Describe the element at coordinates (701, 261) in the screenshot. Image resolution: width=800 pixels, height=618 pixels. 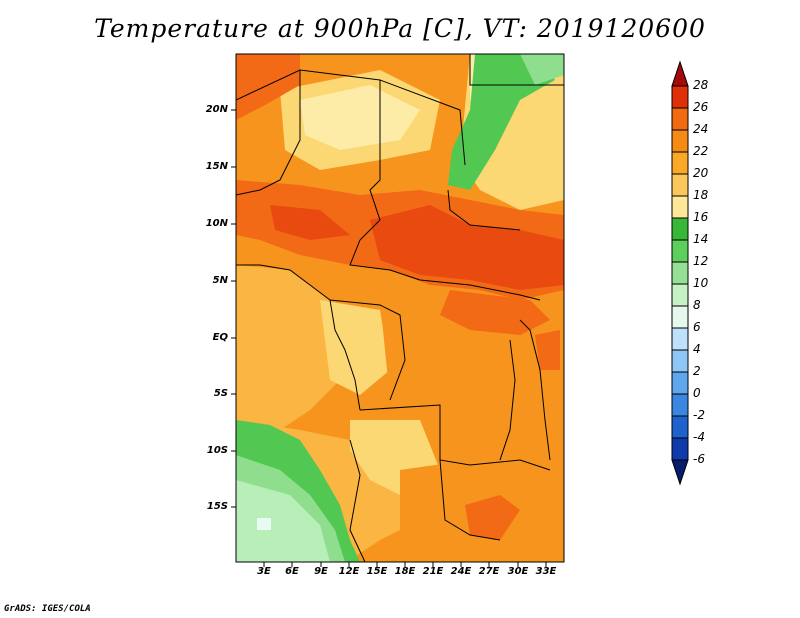
I see `colorbar-label: 12` at that location.